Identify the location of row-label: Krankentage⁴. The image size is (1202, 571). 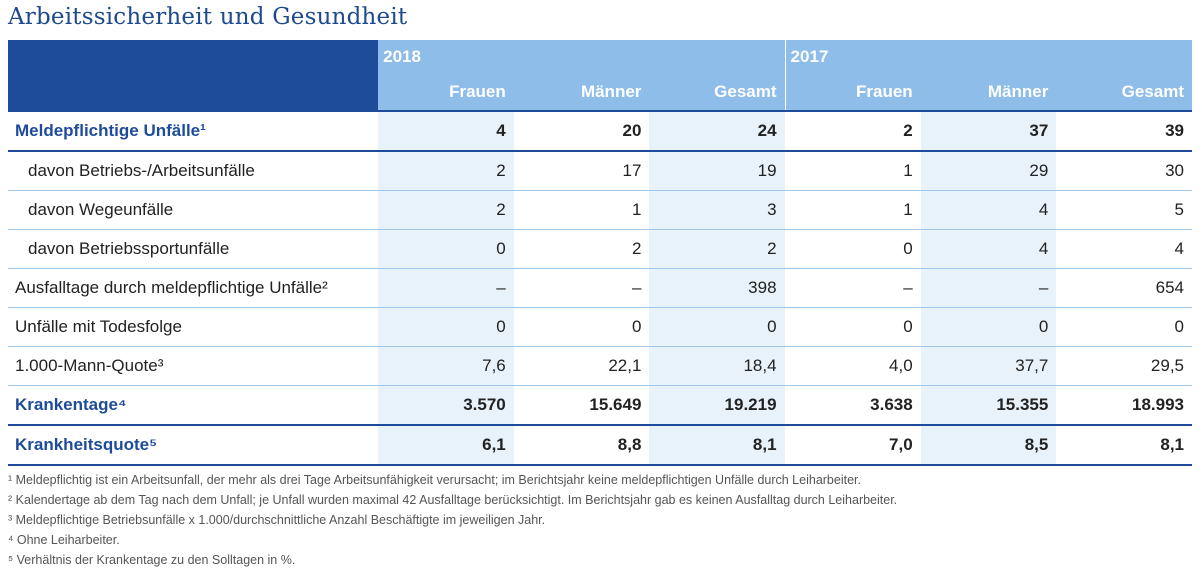
(193, 405).